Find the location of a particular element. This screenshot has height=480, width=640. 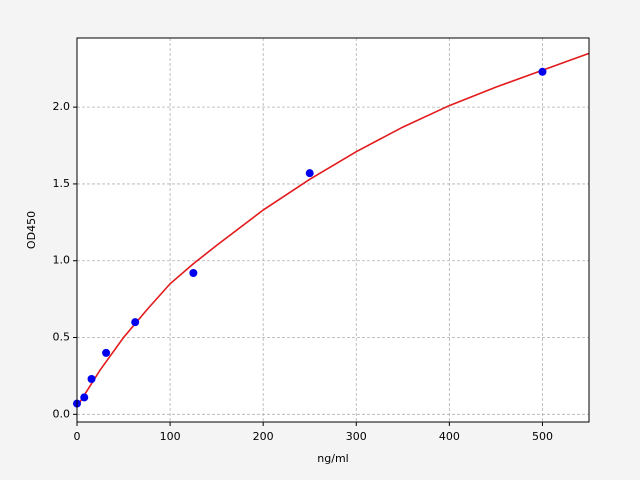

y-tick-label: 0.5 is located at coordinates (62, 337).